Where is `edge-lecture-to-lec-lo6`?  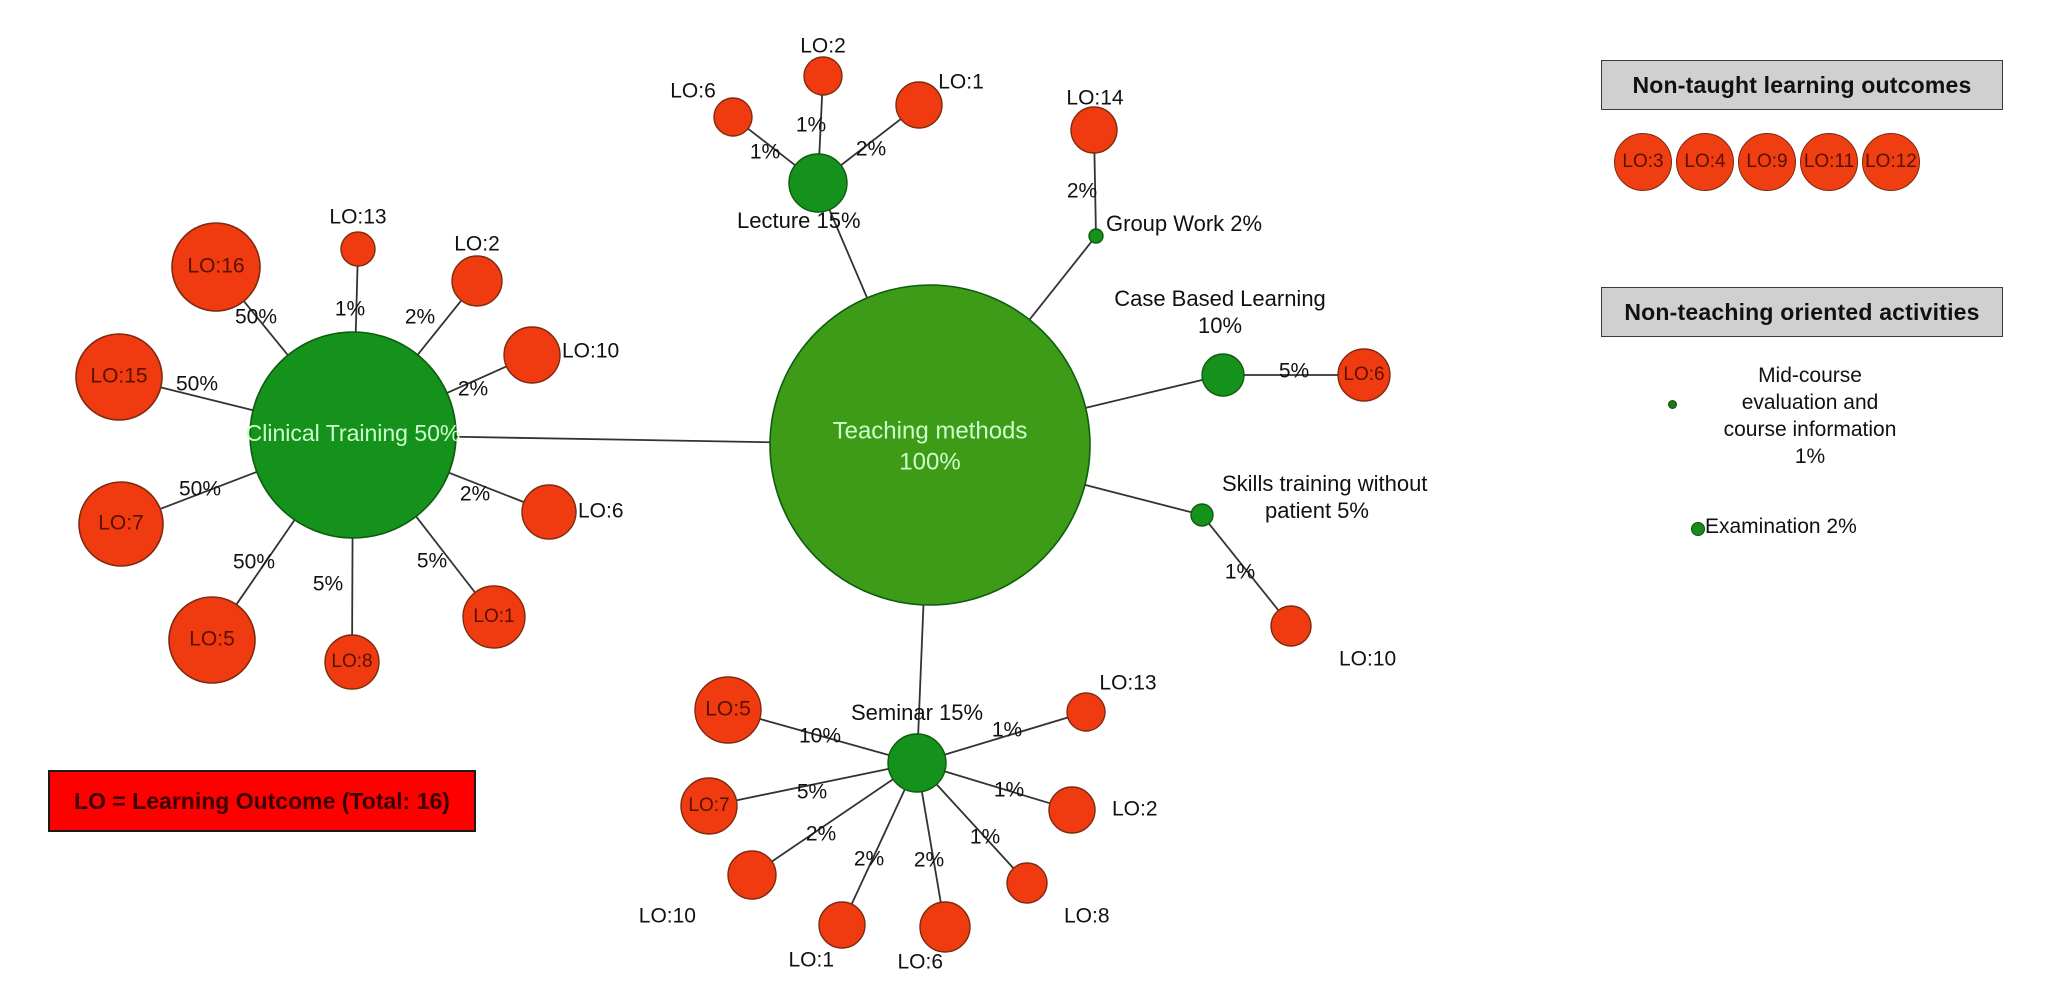
edge-lecture-to-lec-lo6 is located at coordinates (771, 146).